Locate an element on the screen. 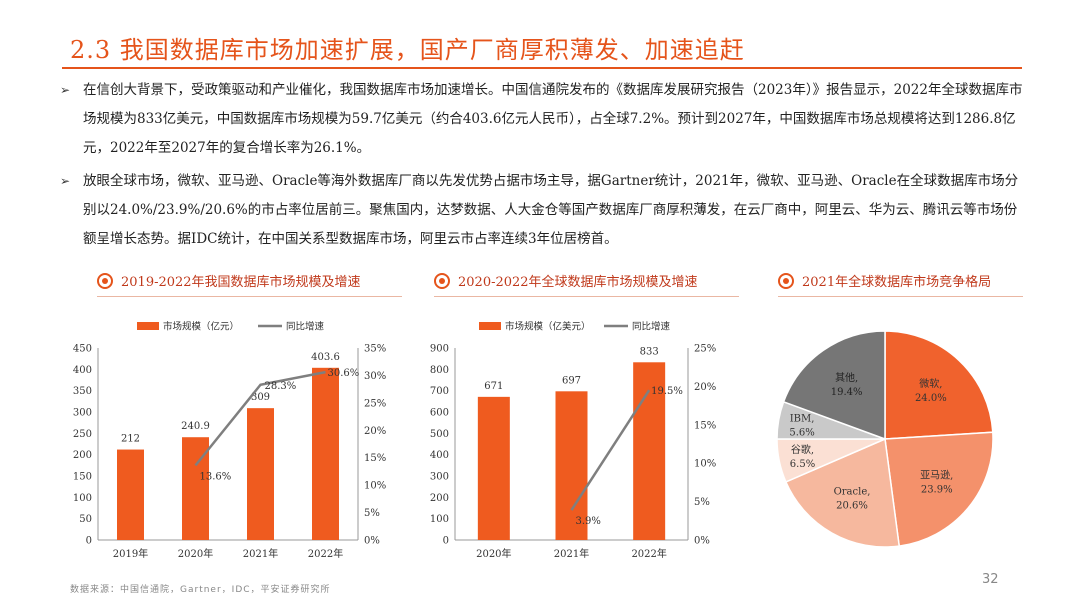 The image size is (1080, 608). left-tick-label: 800 is located at coordinates (439, 370).